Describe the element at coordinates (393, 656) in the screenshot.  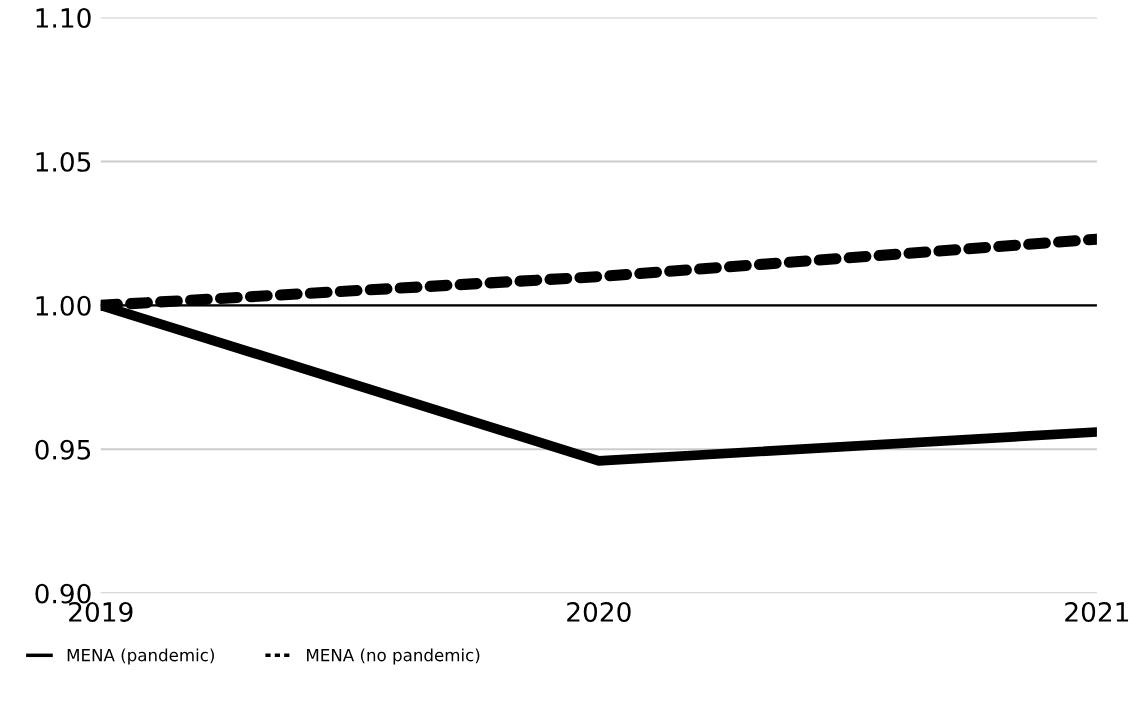
I see `legend-label: MENA (no pandemic)` at that location.